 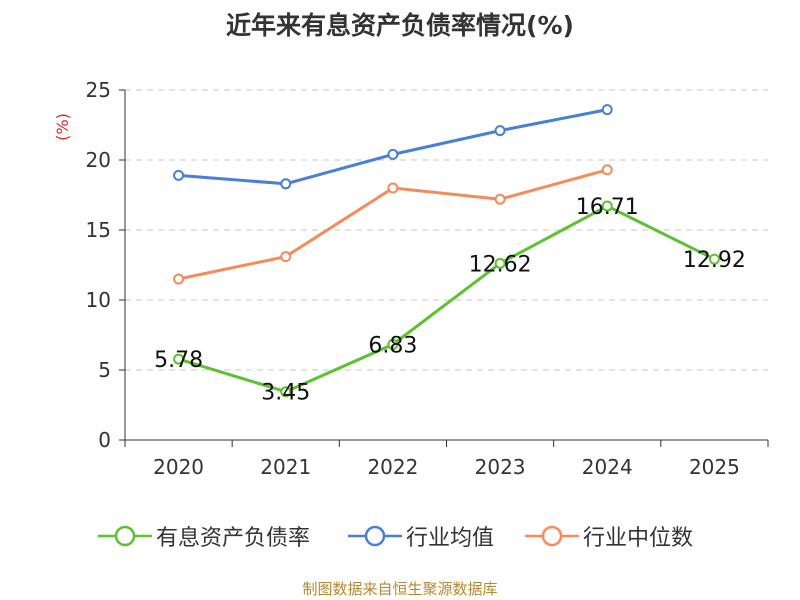 What do you see at coordinates (104, 440) in the screenshot?
I see `y-tick-label: 0` at bounding box center [104, 440].